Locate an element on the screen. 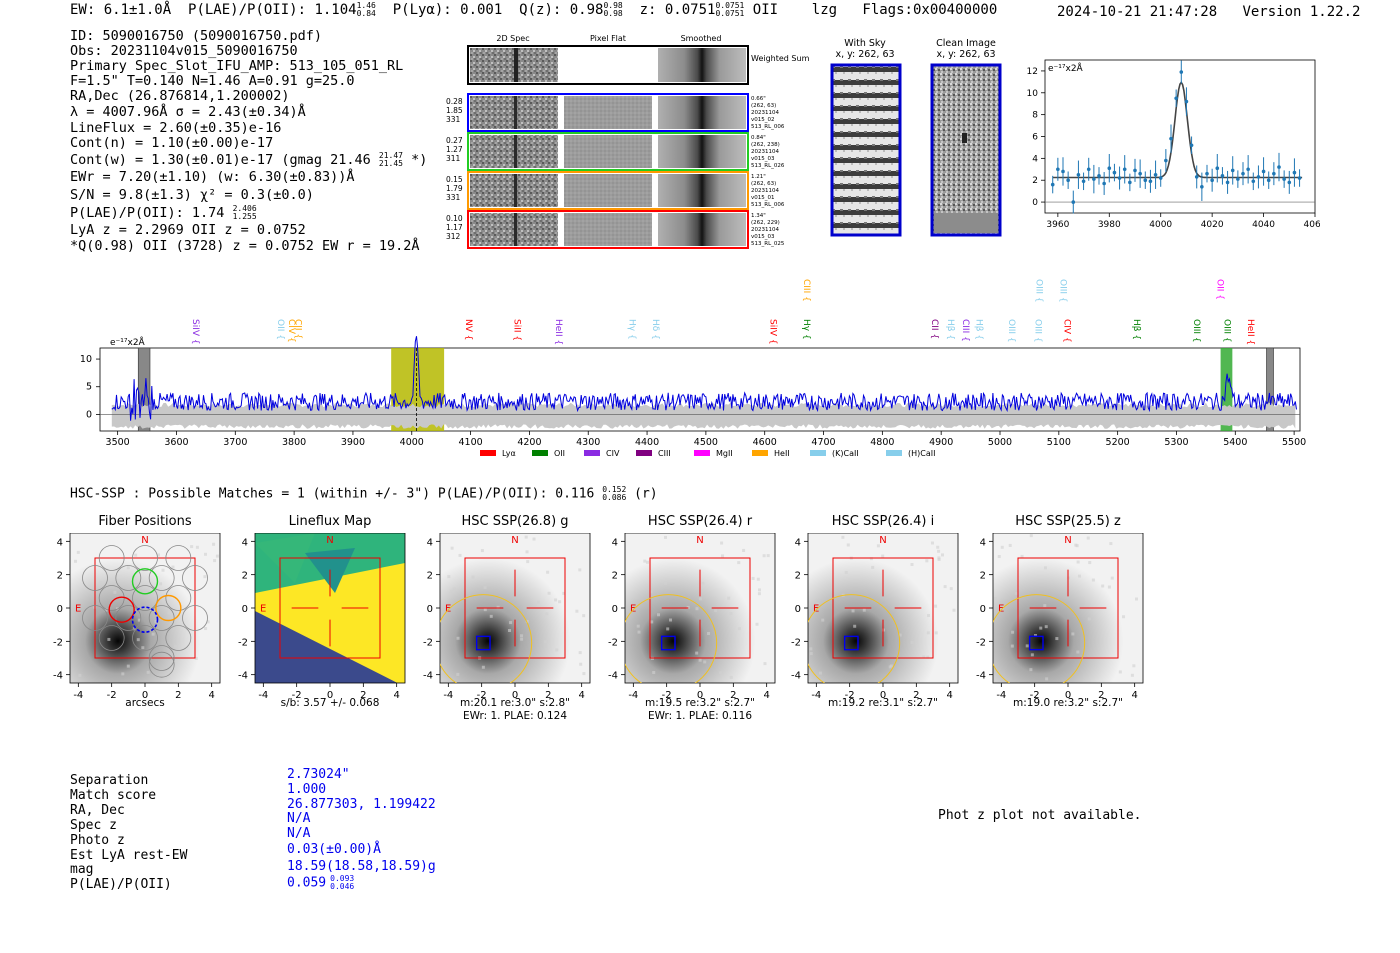  spec2d-row-right-value: 0.66" is located at coordinates (758, 99).